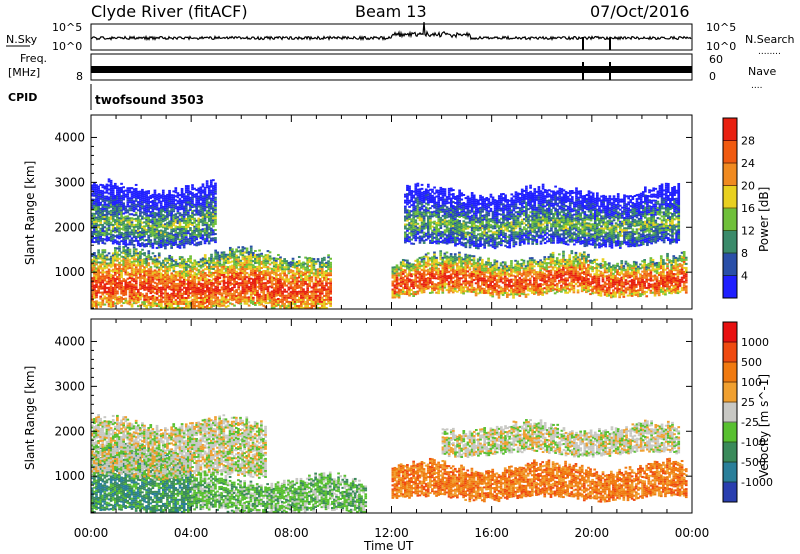  What do you see at coordinates (721, 46) in the screenshot?
I see `nsearch-log-bottom: 10^0` at bounding box center [721, 46].